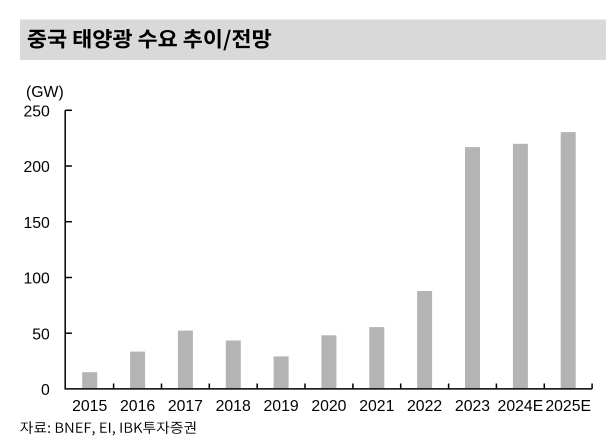 This screenshot has width=606, height=442. What do you see at coordinates (521, 406) in the screenshot?
I see `svg-text: 2024E` at bounding box center [521, 406].